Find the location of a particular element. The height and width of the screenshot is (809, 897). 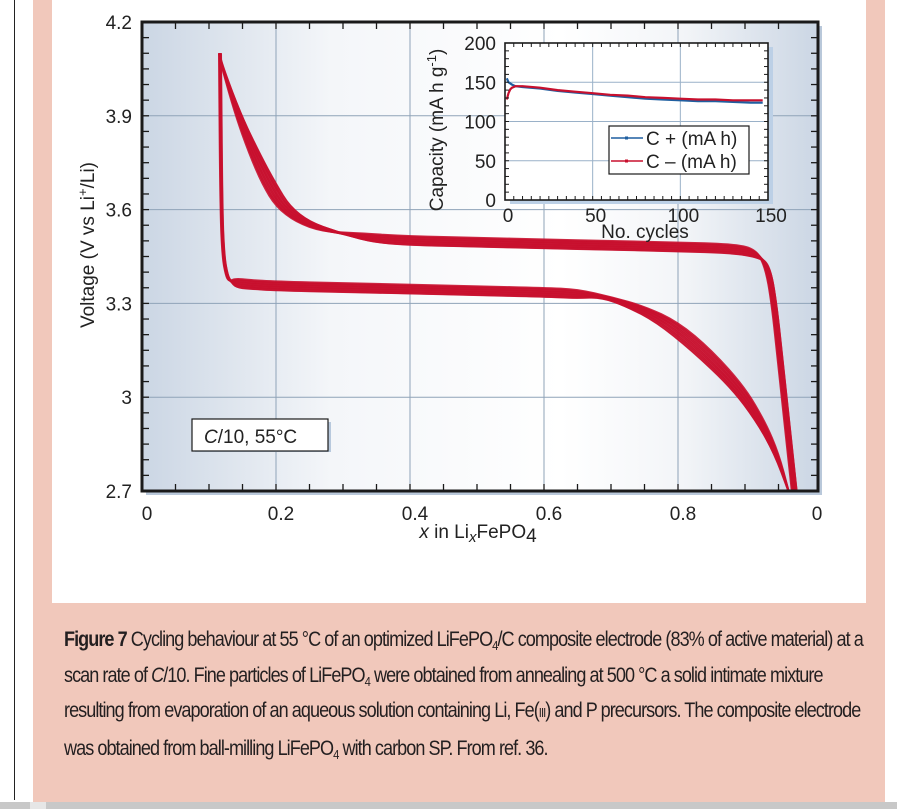

x-tick-label: 0.2 is located at coordinates (281, 514).